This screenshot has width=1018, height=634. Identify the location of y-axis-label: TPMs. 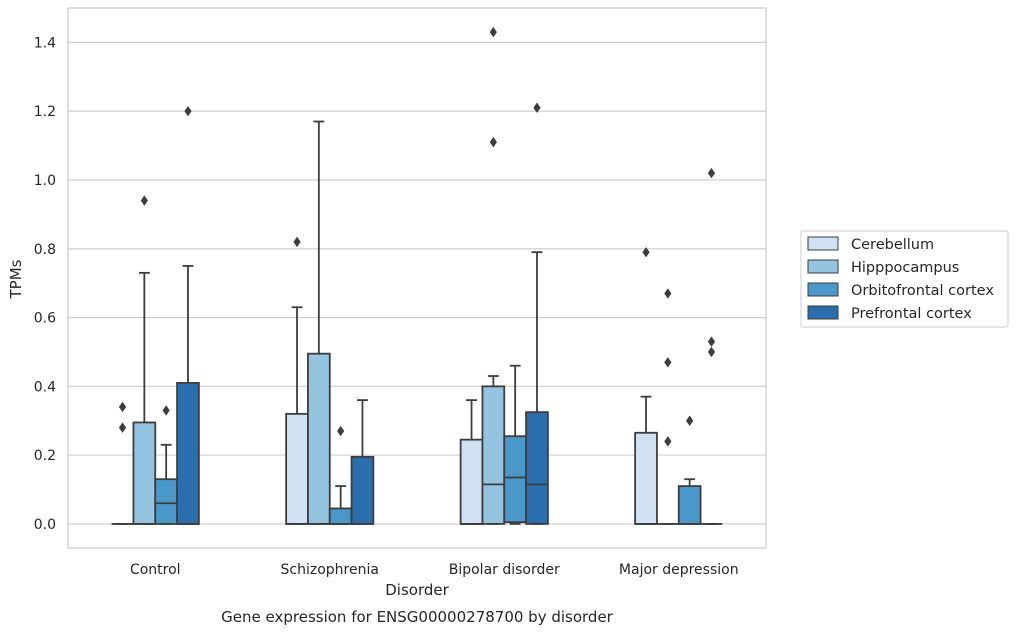
(16, 279).